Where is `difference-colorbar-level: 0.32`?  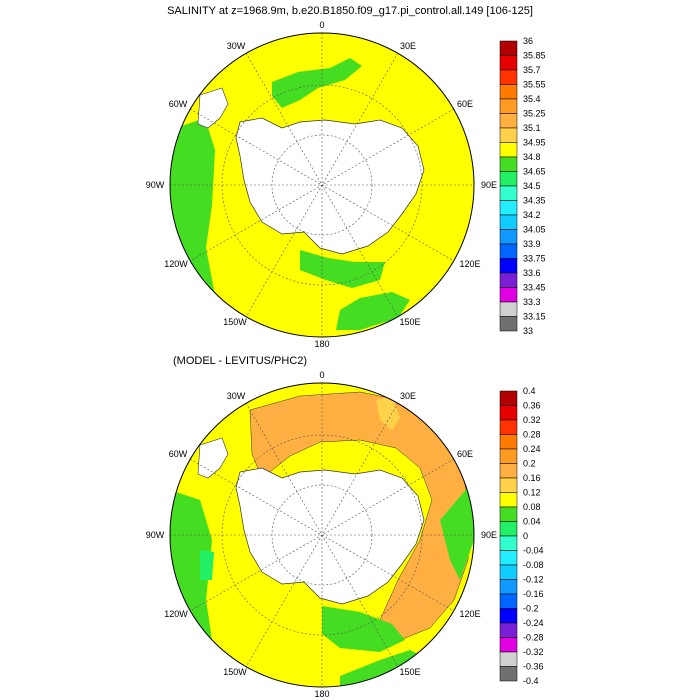
difference-colorbar-level: 0.32 is located at coordinates (532, 420).